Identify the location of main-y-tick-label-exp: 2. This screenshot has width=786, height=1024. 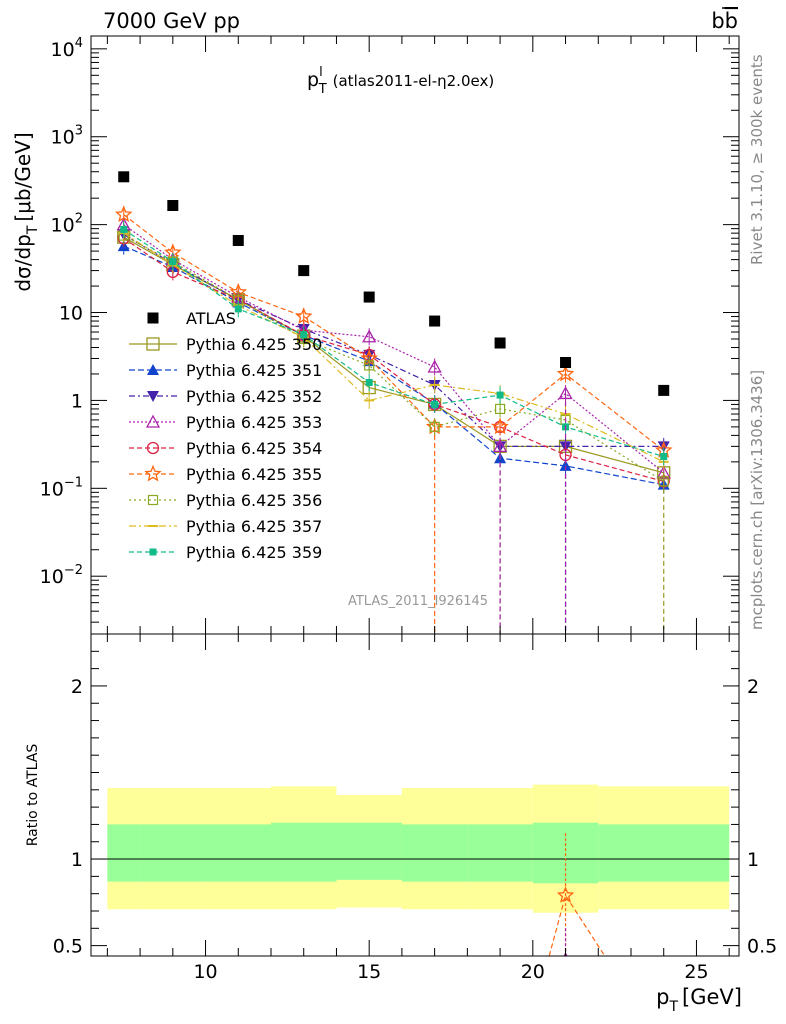
(79, 219).